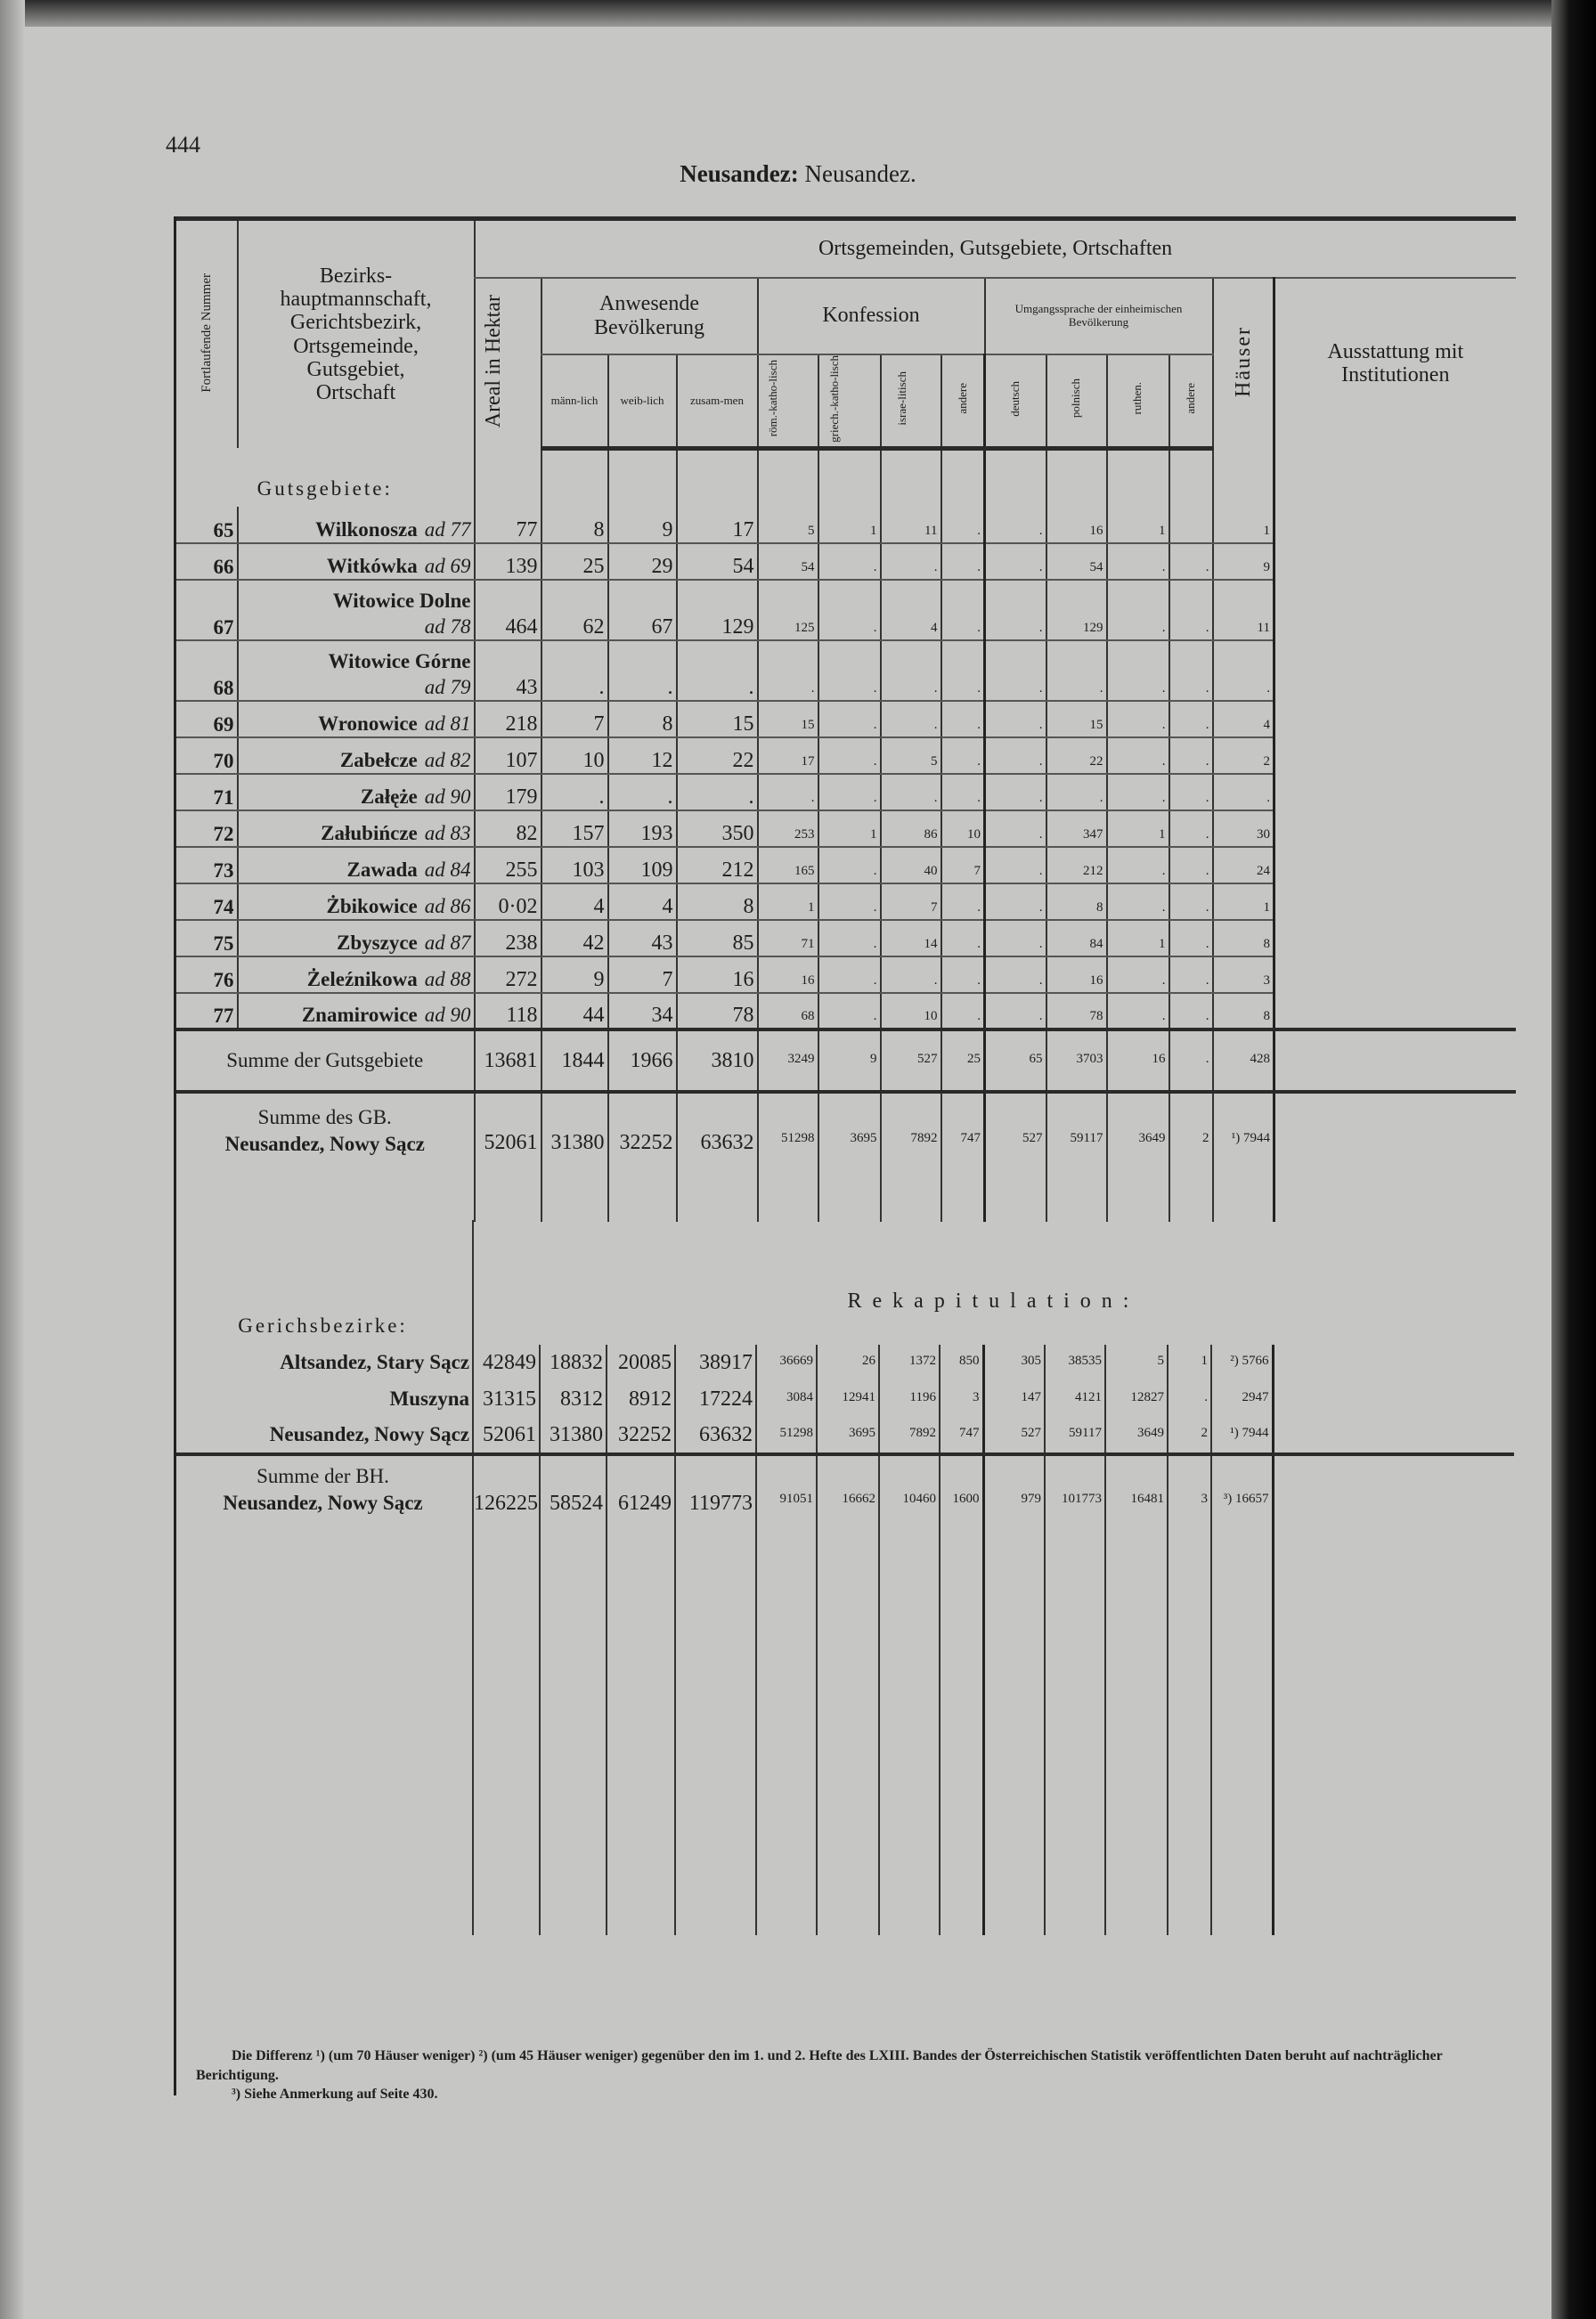 The height and width of the screenshot is (2319, 1596). What do you see at coordinates (355, 563) in the screenshot?
I see `place-name: Witkówka ad 69` at bounding box center [355, 563].